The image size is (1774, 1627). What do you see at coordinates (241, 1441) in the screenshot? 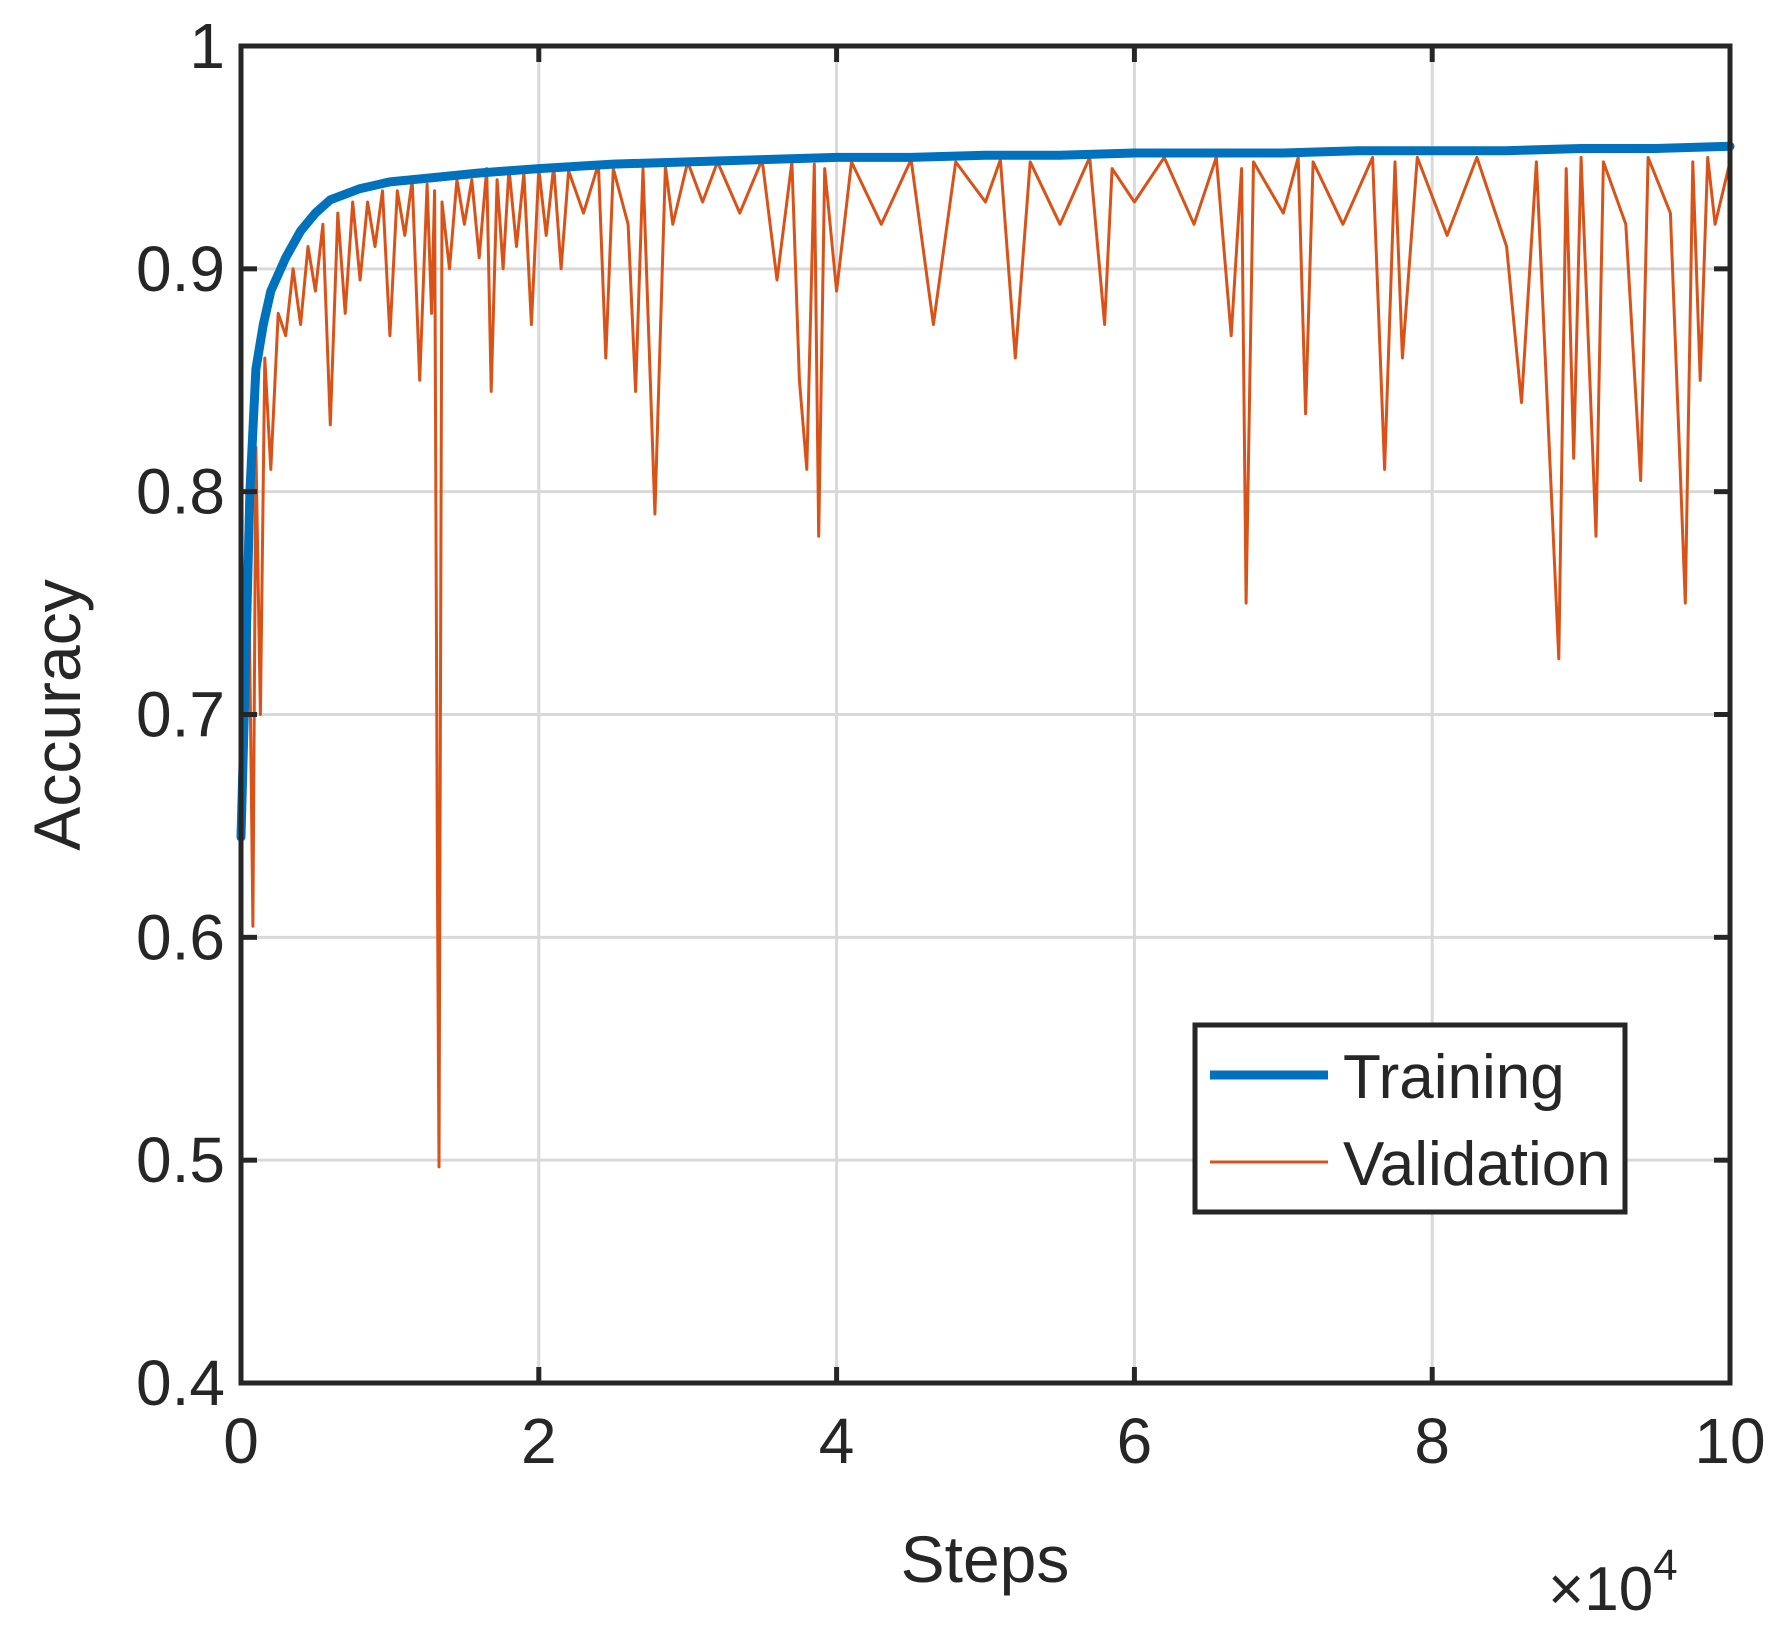
I see `x-tick-label: 0` at bounding box center [241, 1441].